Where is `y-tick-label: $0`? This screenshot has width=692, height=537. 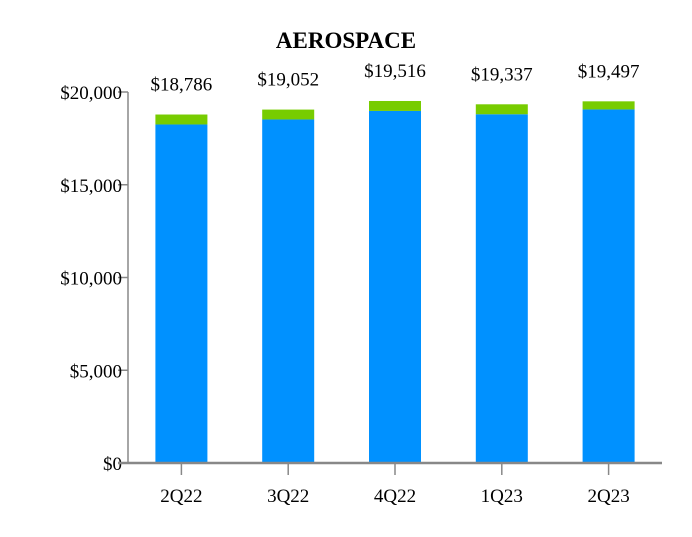
y-tick-label: $0 is located at coordinates (112, 464).